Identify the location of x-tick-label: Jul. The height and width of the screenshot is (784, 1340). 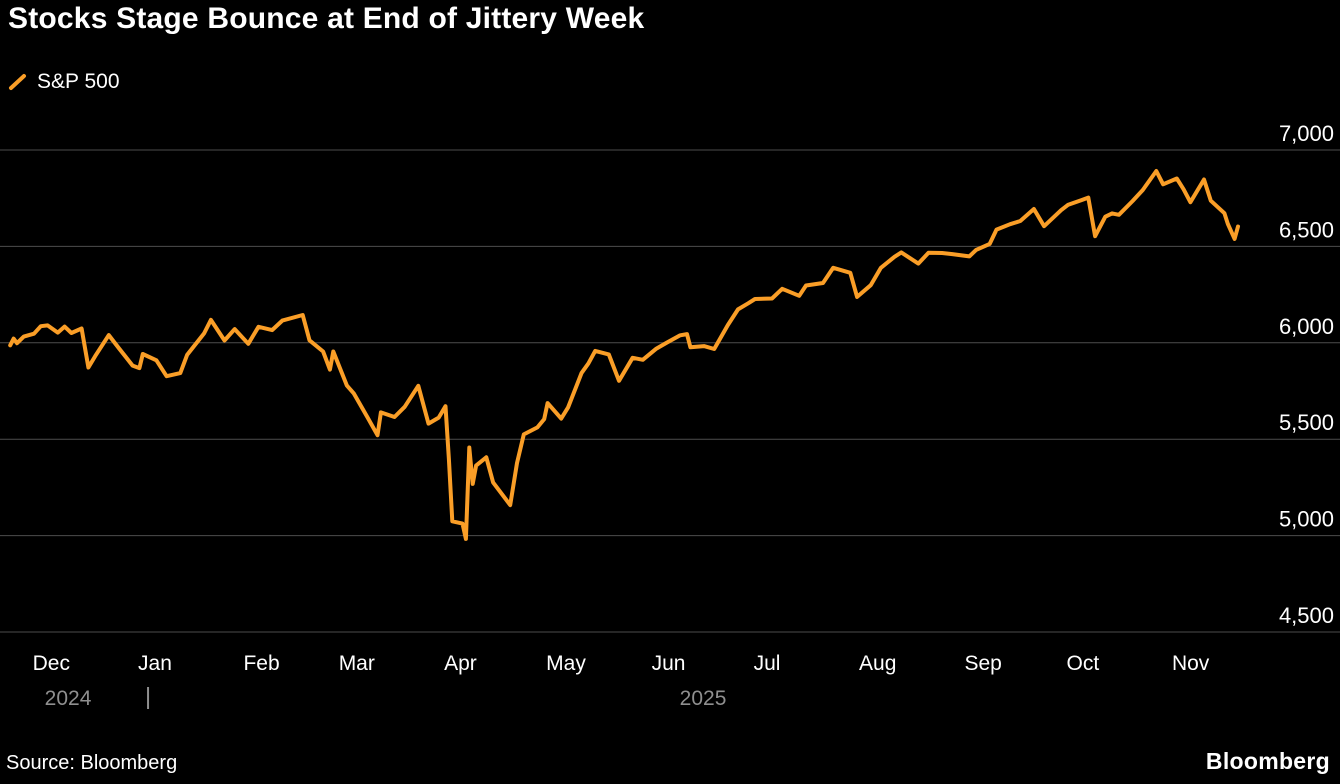
(767, 663).